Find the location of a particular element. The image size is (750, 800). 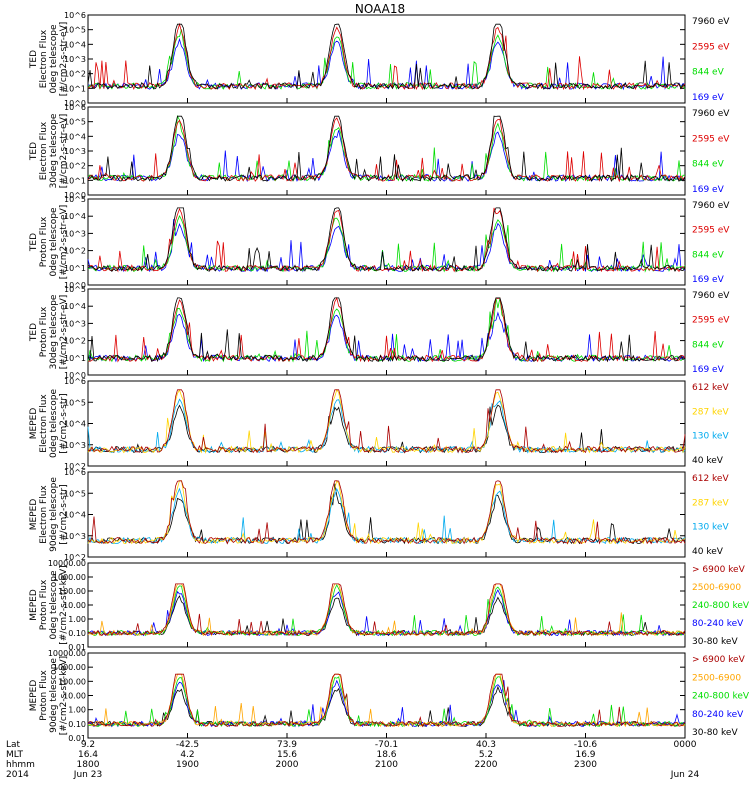

x-axis-value: 0000 is located at coordinates (685, 745).